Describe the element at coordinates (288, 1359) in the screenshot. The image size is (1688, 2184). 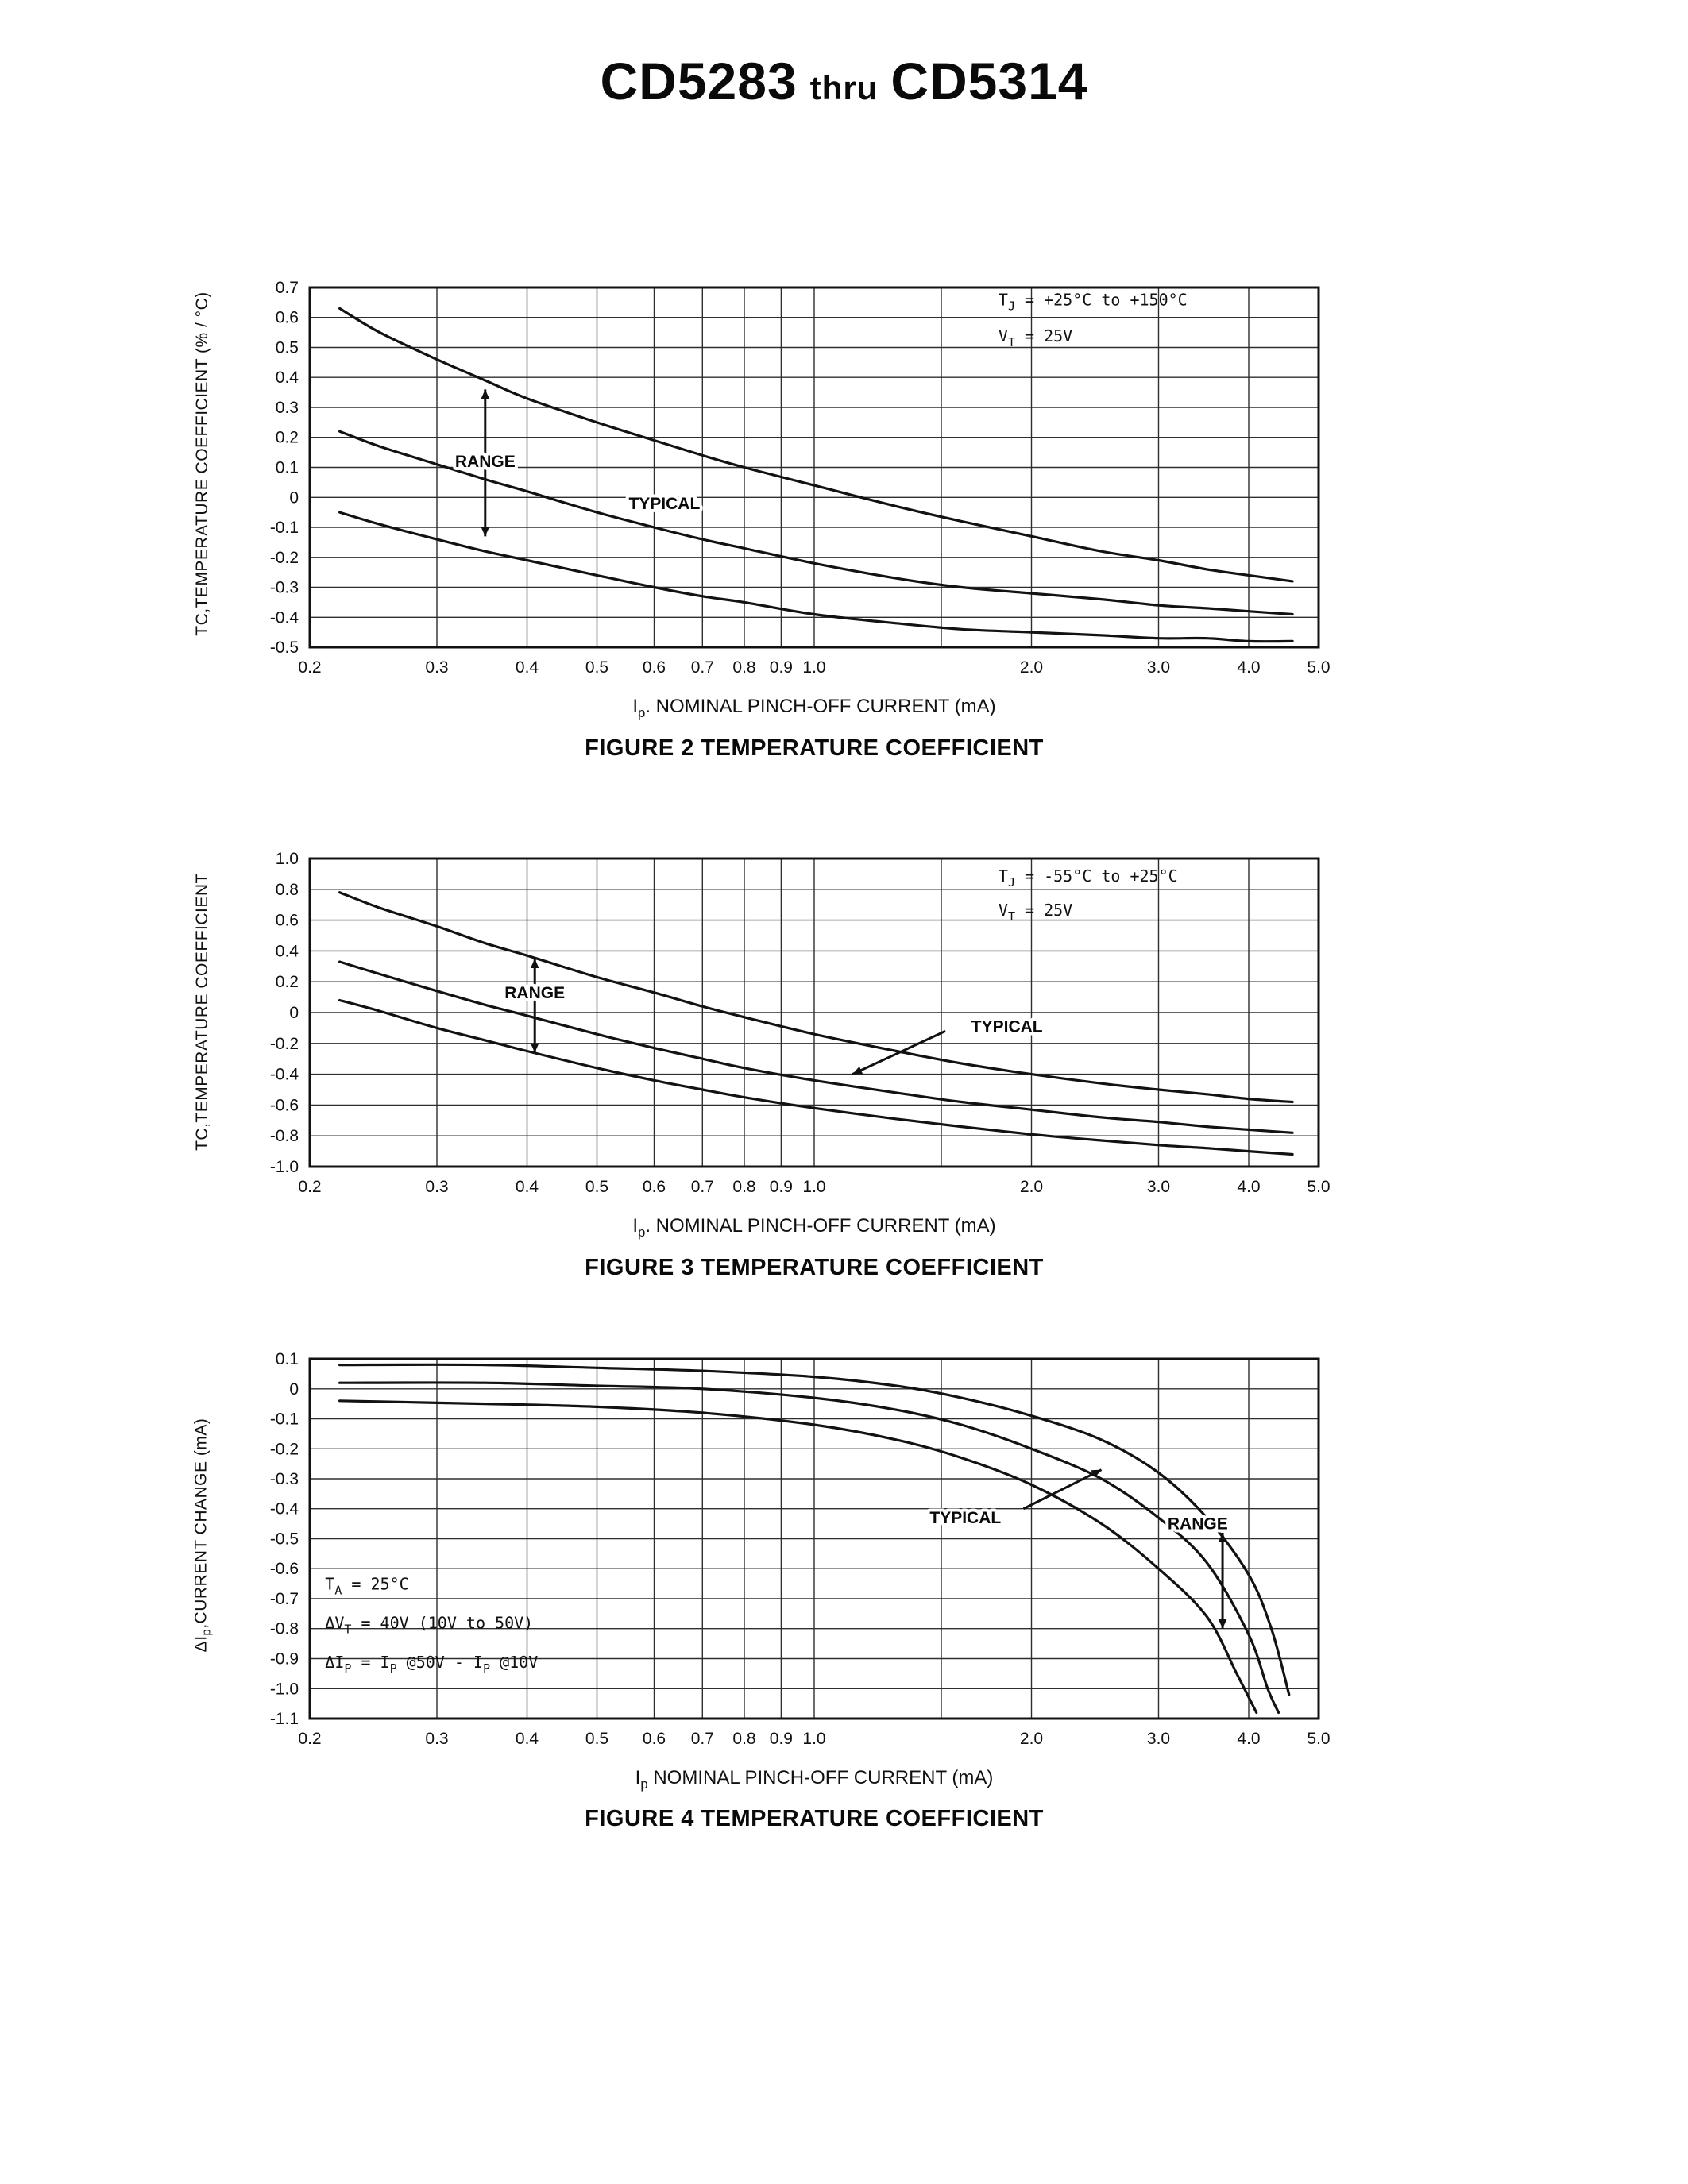
I see `y-tick-label: 0.1` at that location.